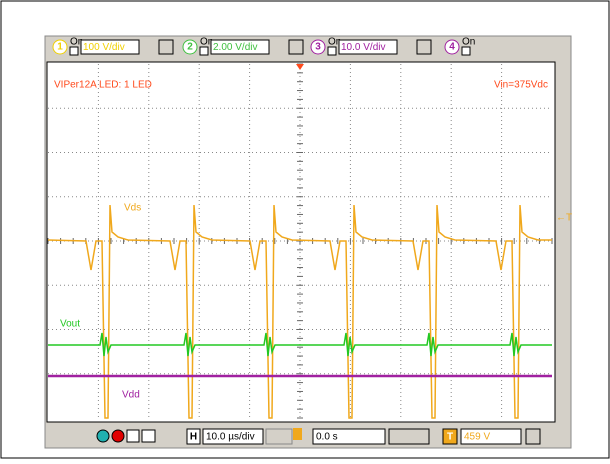 The height and width of the screenshot is (464, 610). I want to click on channel-number: 4, so click(452, 47).